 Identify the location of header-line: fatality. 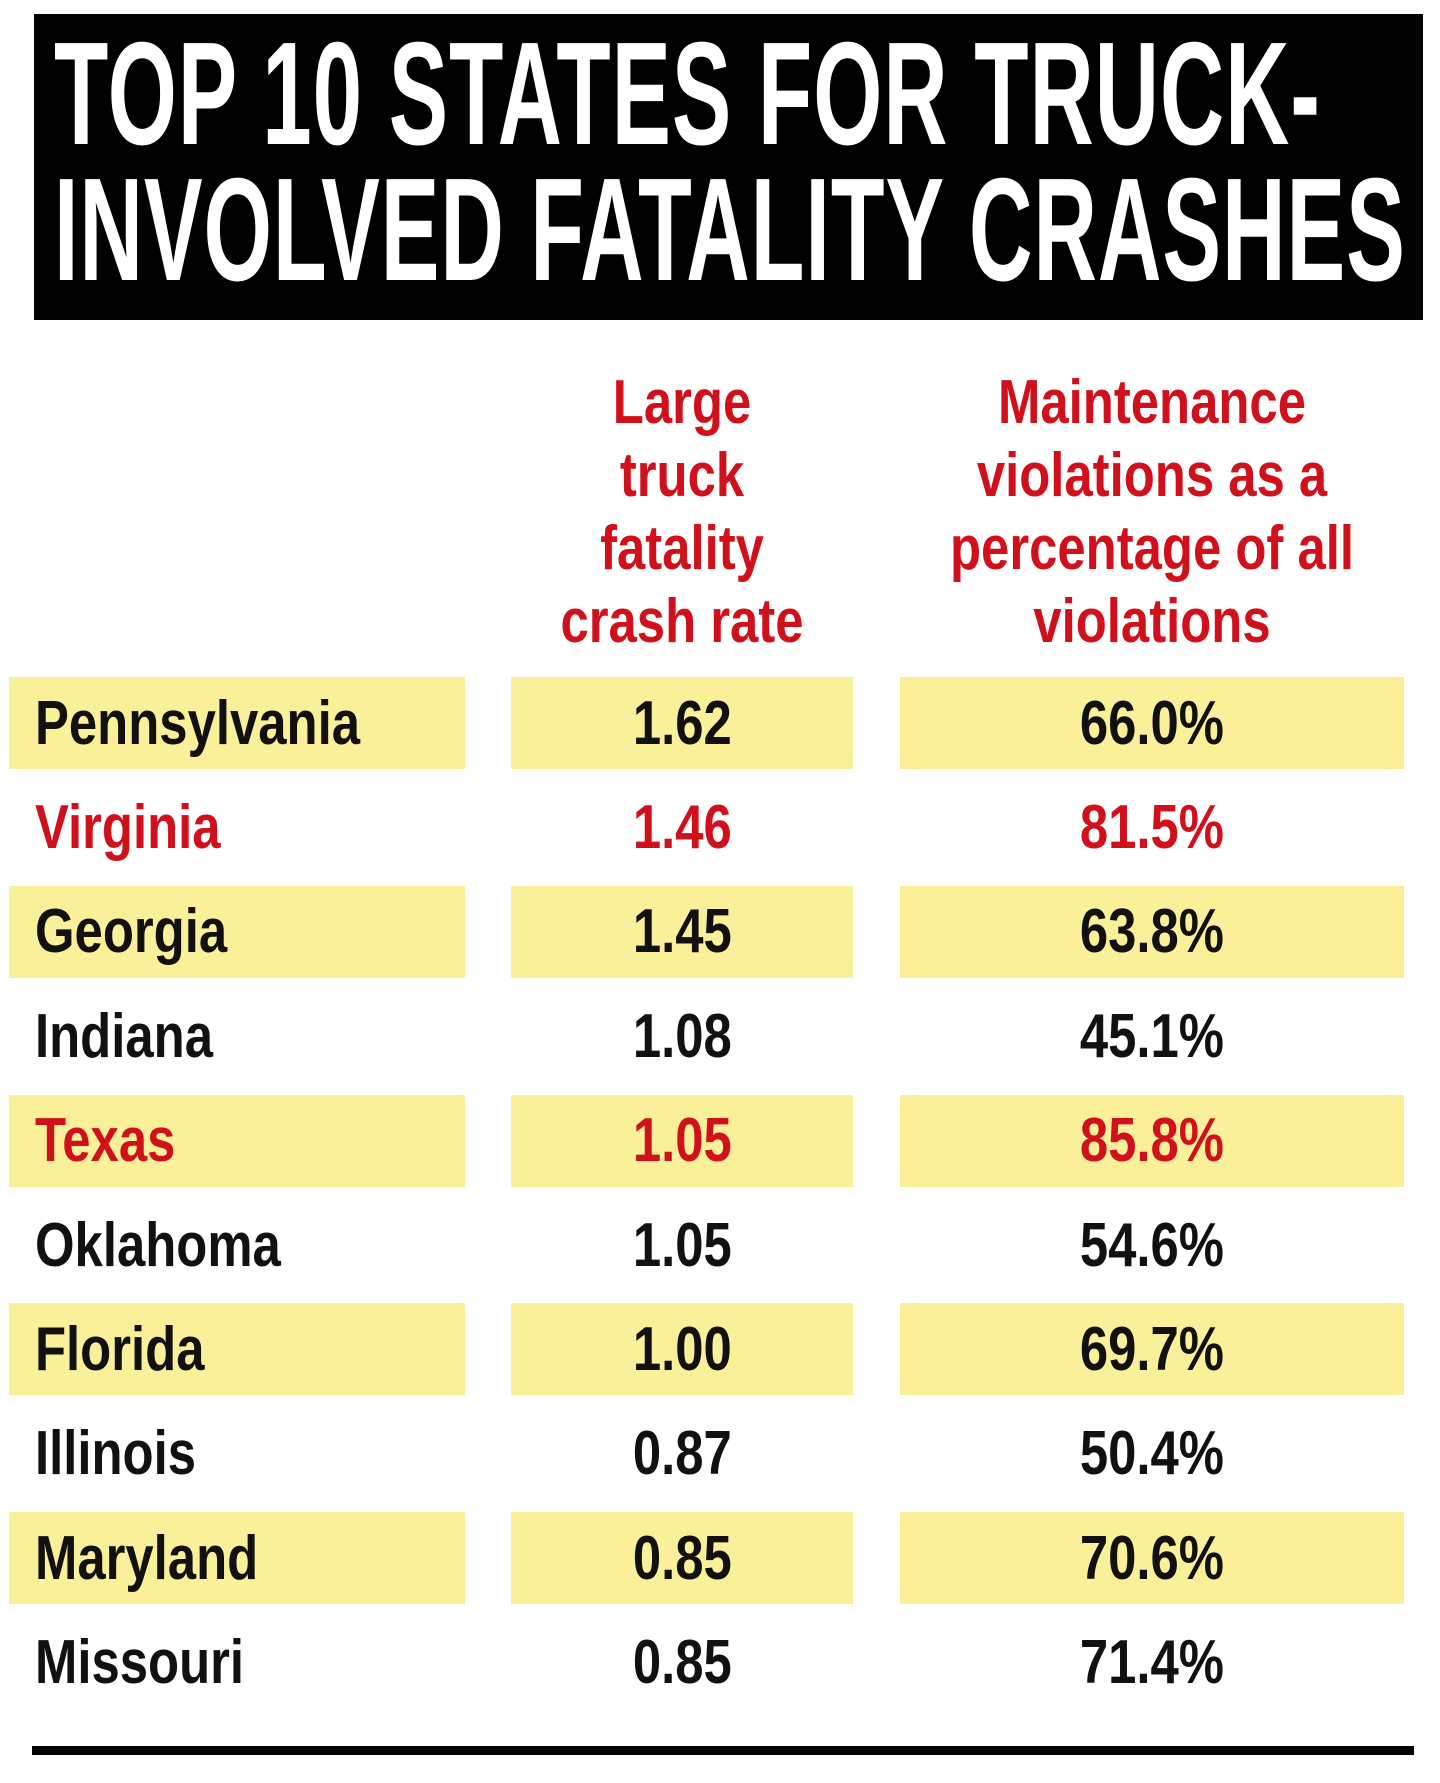
(682, 548).